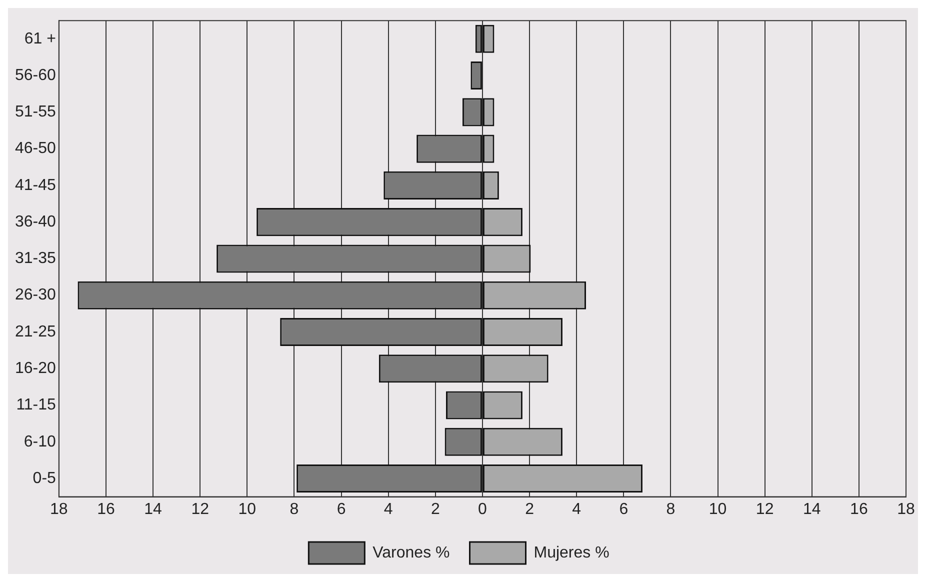  I want to click on y-tick-label: 11-15, so click(36, 405).